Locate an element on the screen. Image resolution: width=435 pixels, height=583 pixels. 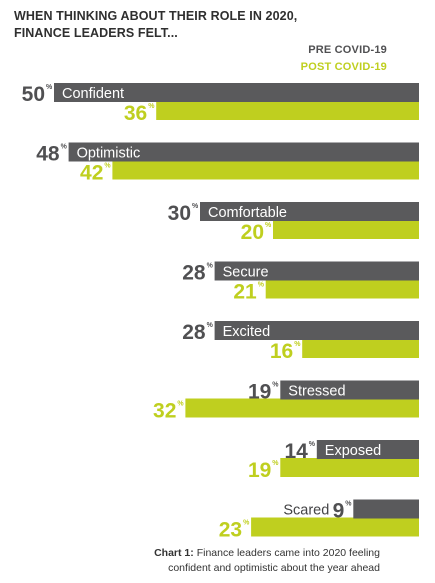
bar-pre-scared is located at coordinates (386, 509).